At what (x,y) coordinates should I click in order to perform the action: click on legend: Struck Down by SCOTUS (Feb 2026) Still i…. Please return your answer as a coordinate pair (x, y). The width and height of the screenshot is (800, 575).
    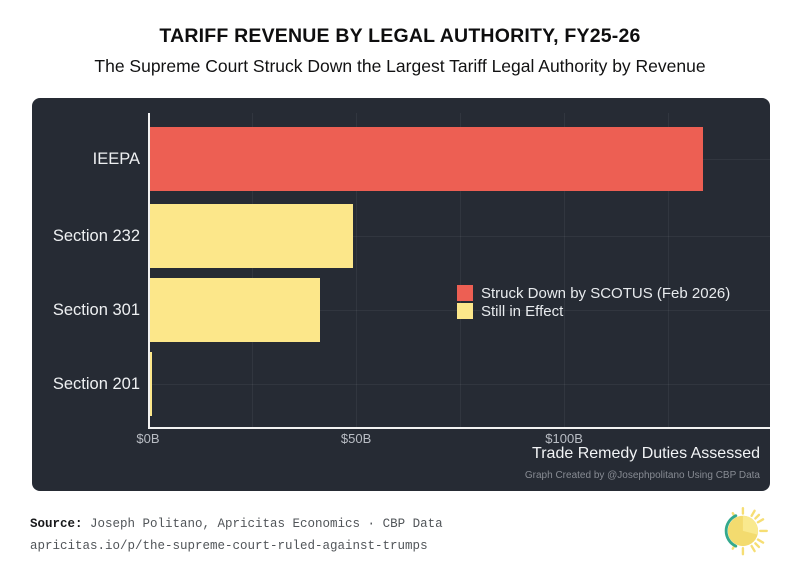
    Looking at the image, I should click on (593, 302).